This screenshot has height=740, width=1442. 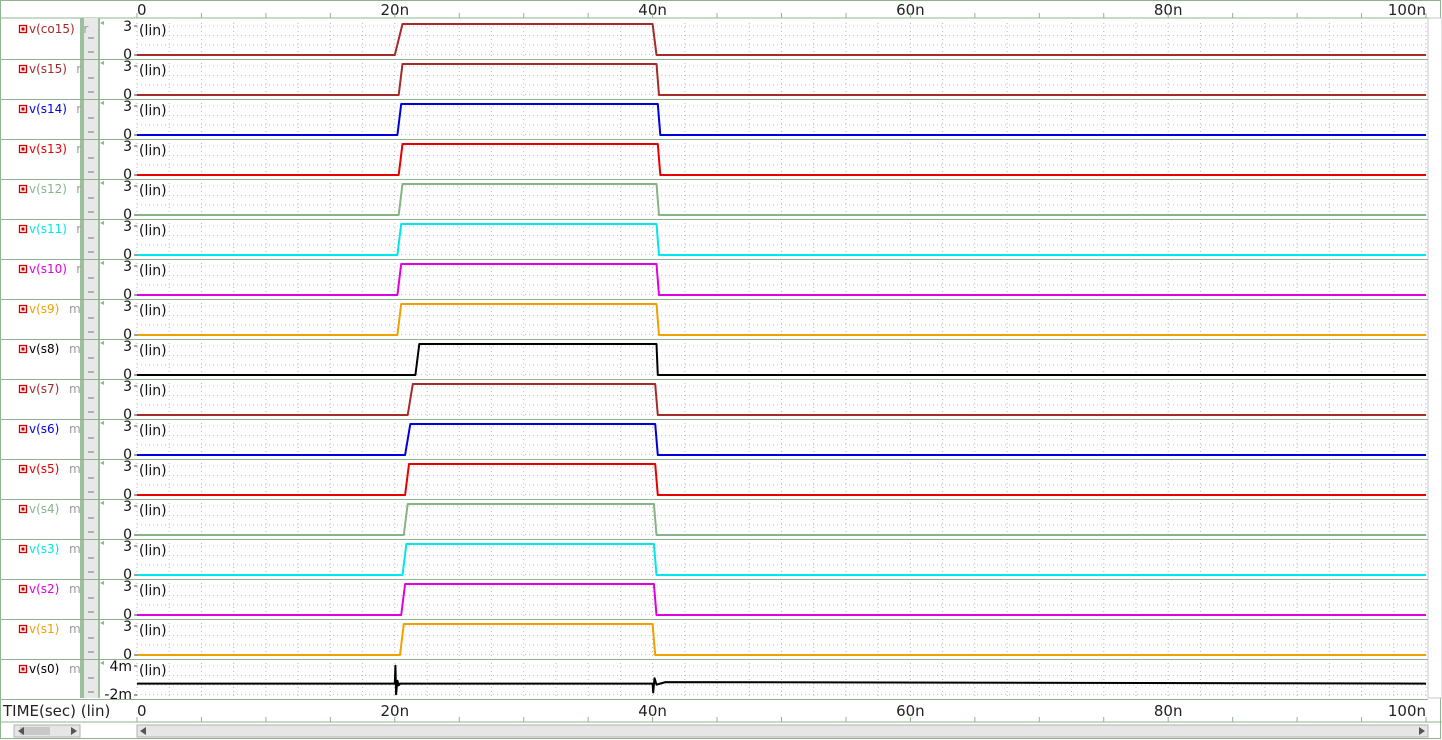 What do you see at coordinates (35, 731) in the screenshot?
I see `label-scroll-thumb` at bounding box center [35, 731].